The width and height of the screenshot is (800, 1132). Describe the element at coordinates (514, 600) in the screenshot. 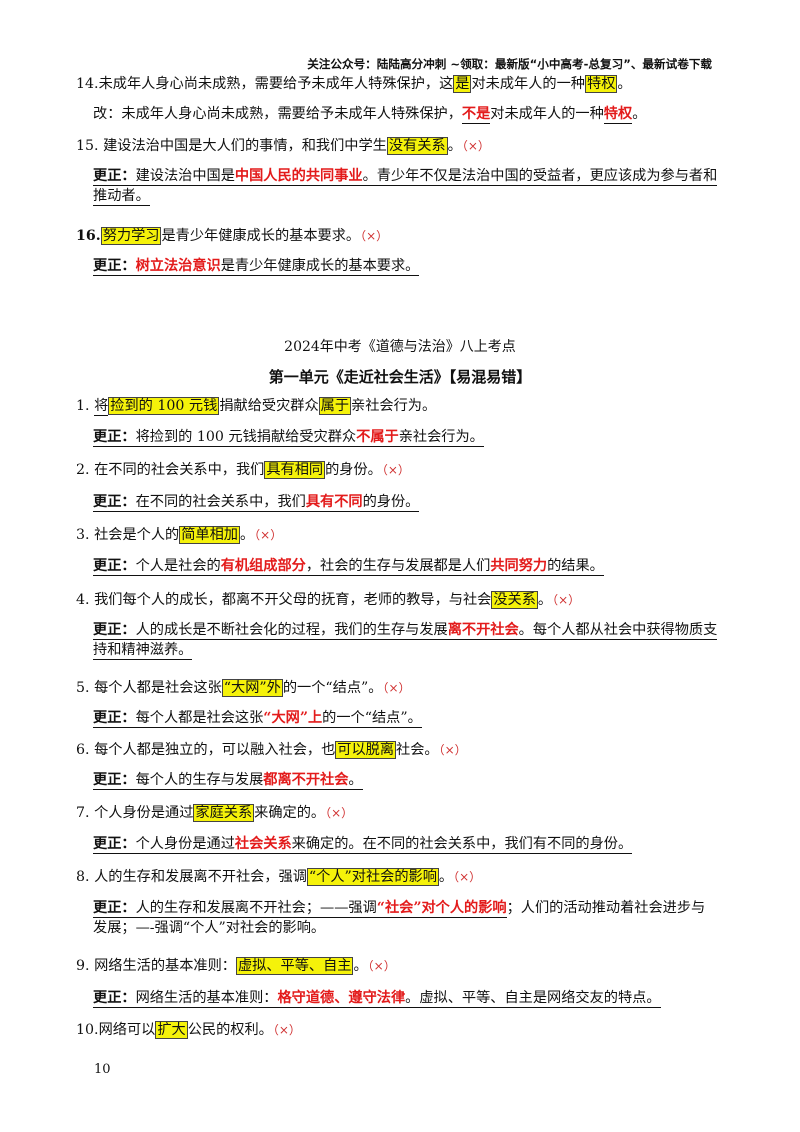

I see `highlighted-error: 没关系` at that location.